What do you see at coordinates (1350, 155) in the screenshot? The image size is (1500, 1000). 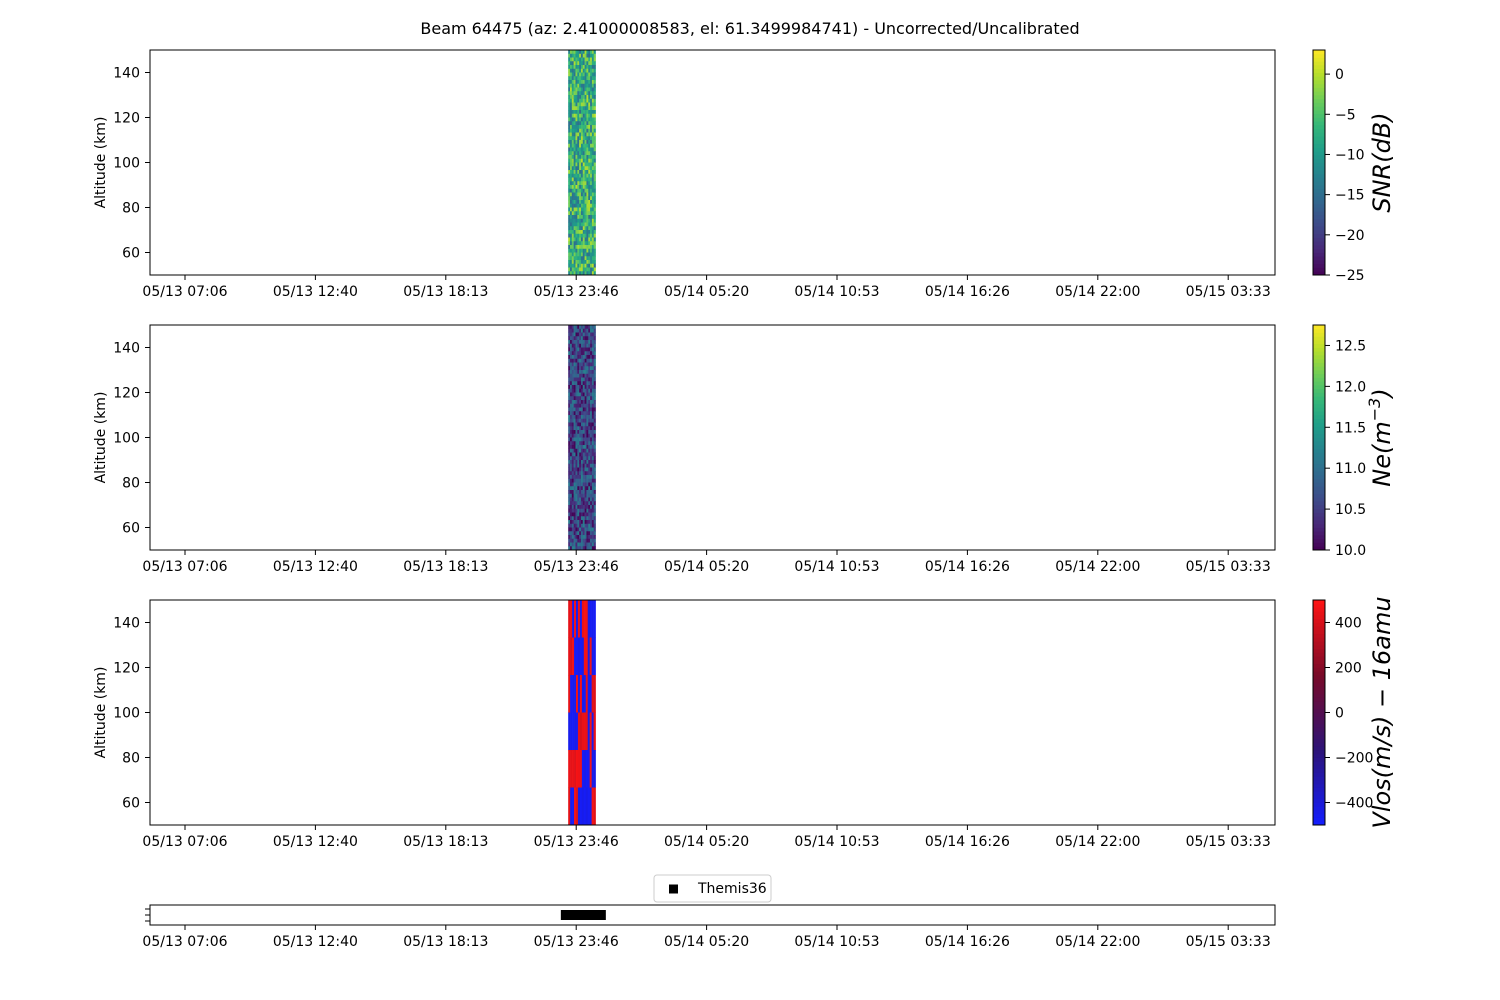 I see `colorbar-tick-label: −10` at bounding box center [1350, 155].